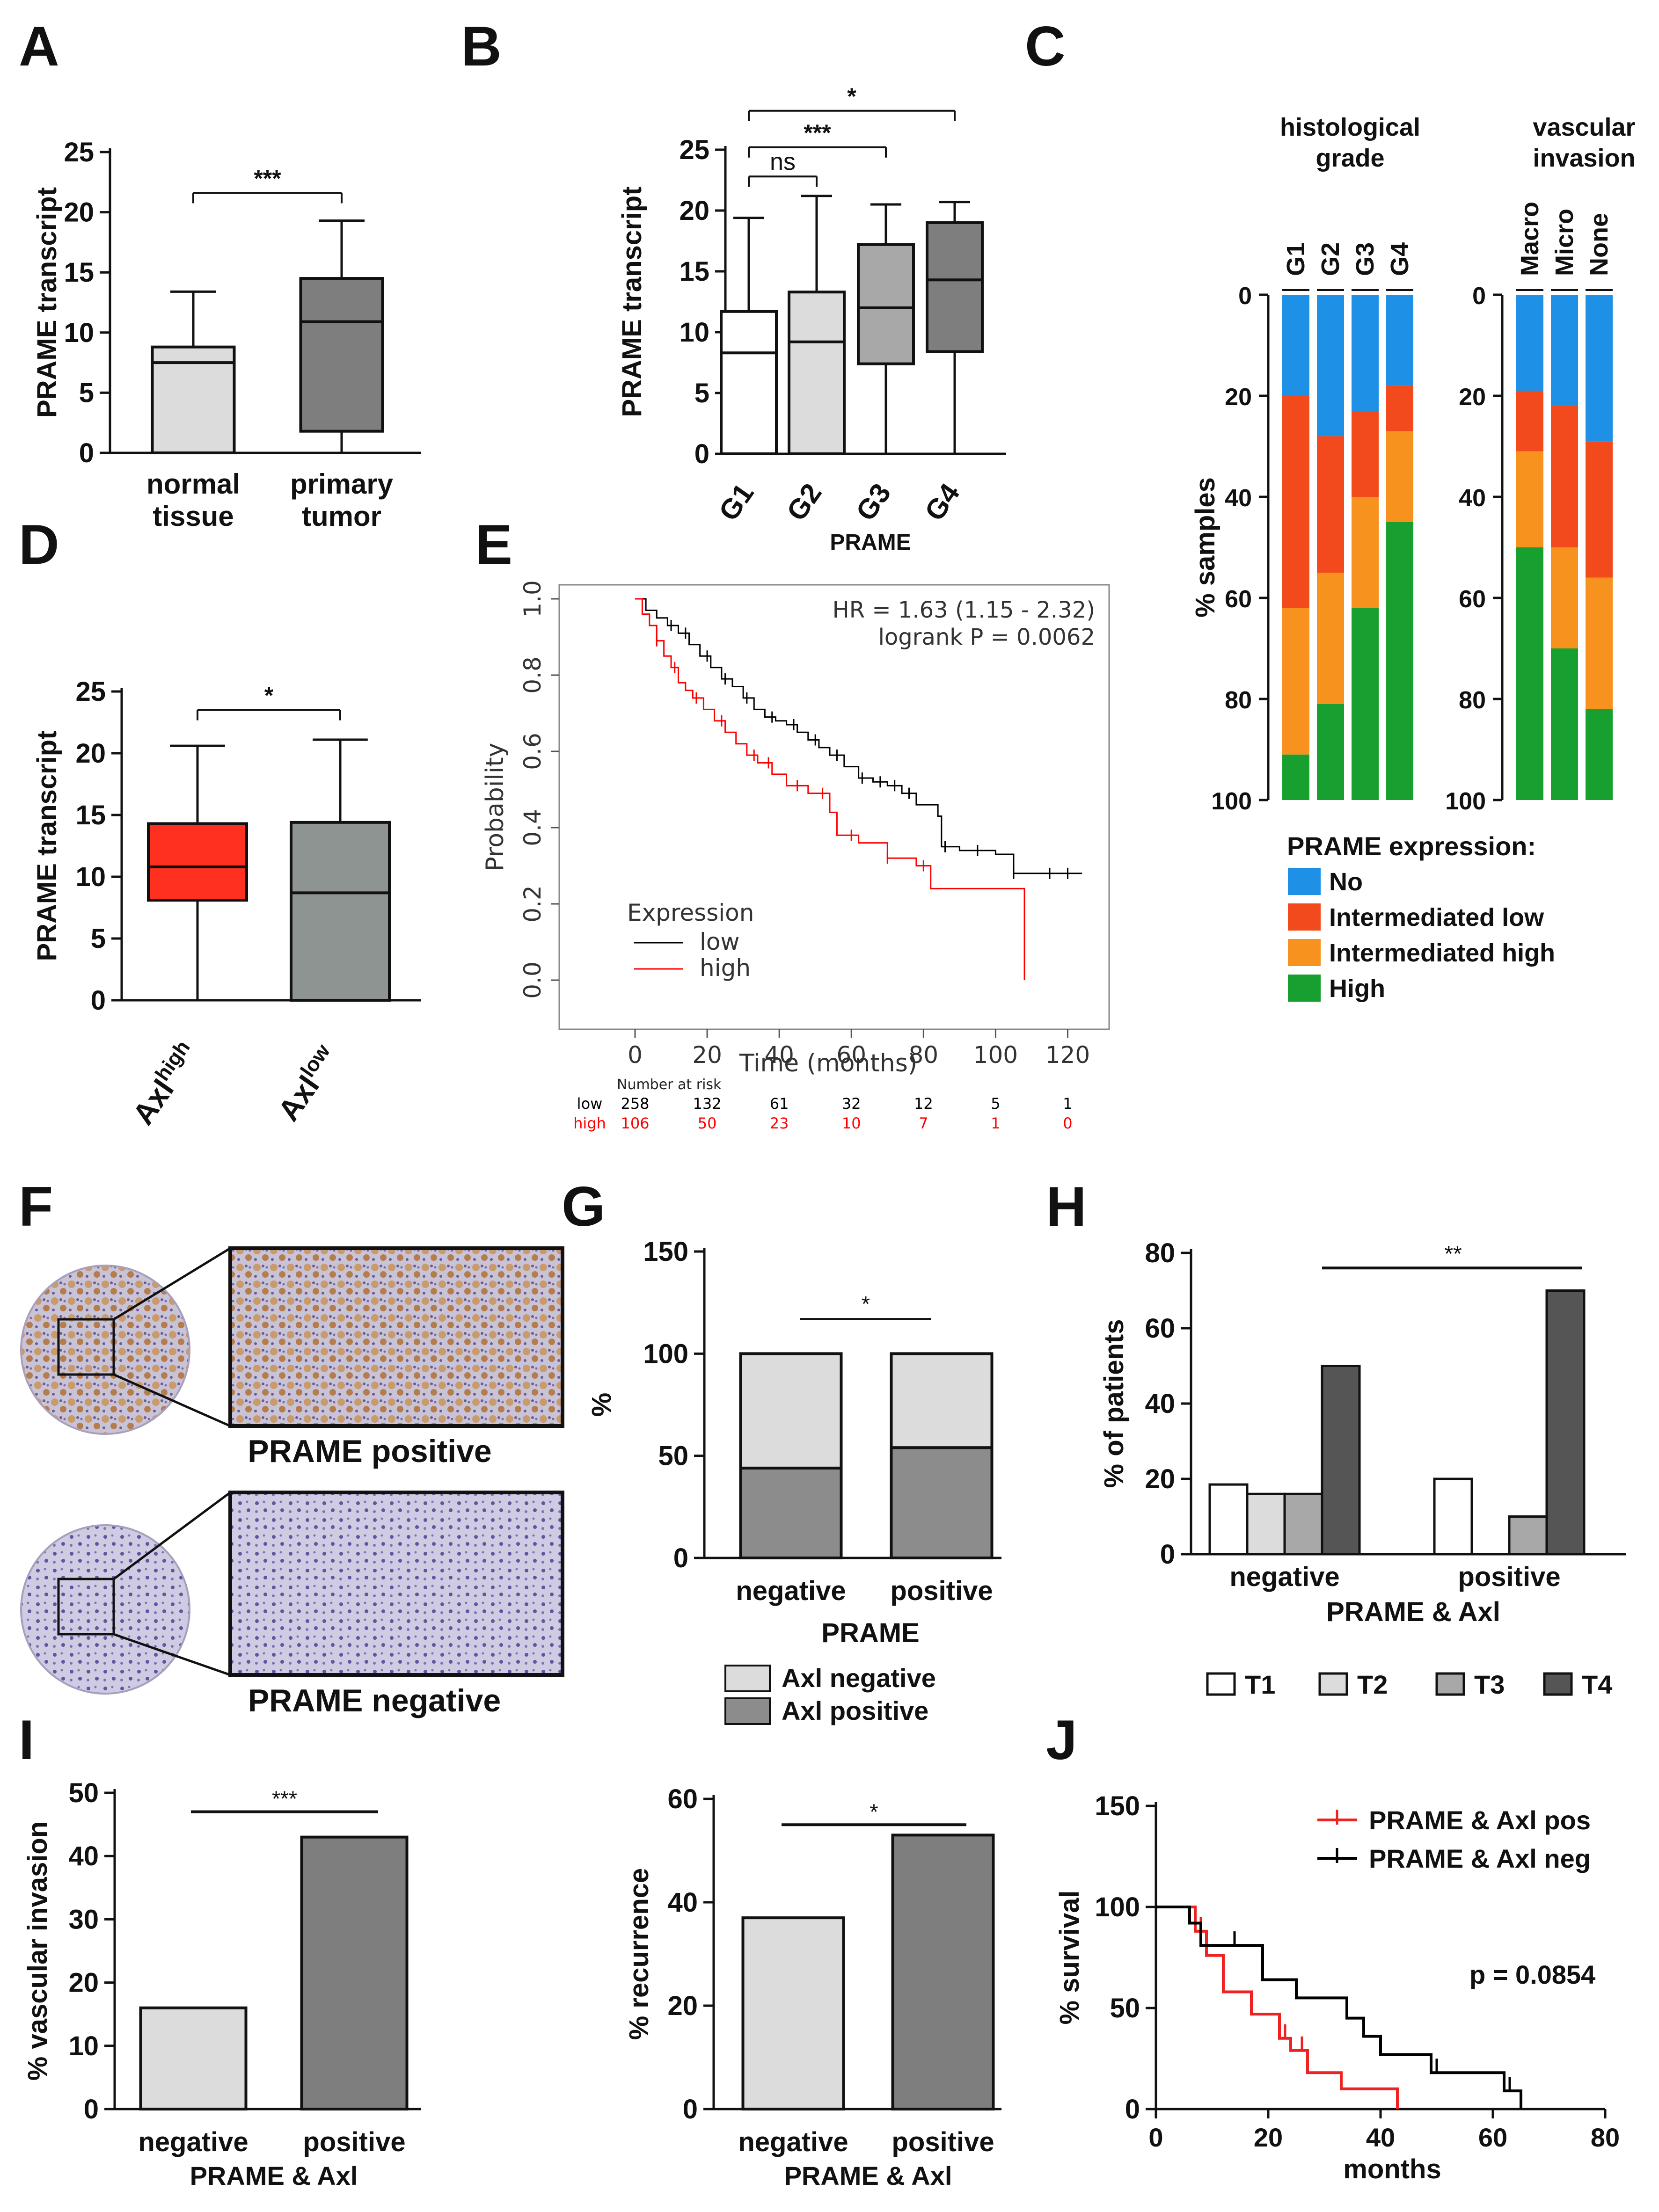 The height and width of the screenshot is (2212, 1659). Describe the element at coordinates (1442, 953) in the screenshot. I see `legend-label: Intermediated high` at that location.